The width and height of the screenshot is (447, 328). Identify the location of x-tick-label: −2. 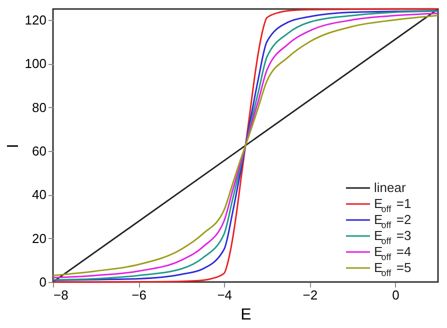
(310, 295).